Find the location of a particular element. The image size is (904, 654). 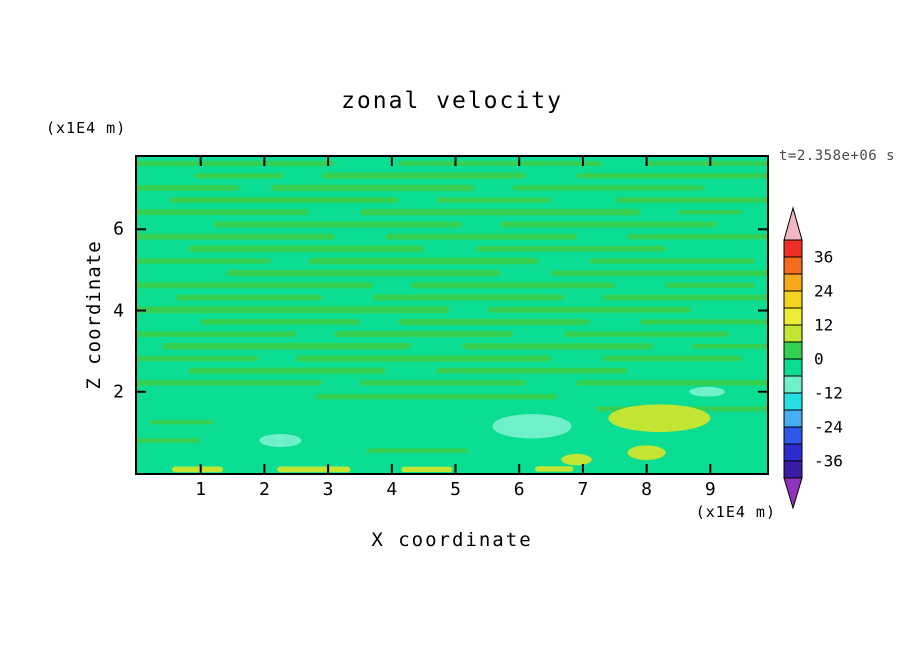

x-tick-label: 5 is located at coordinates (455, 489).